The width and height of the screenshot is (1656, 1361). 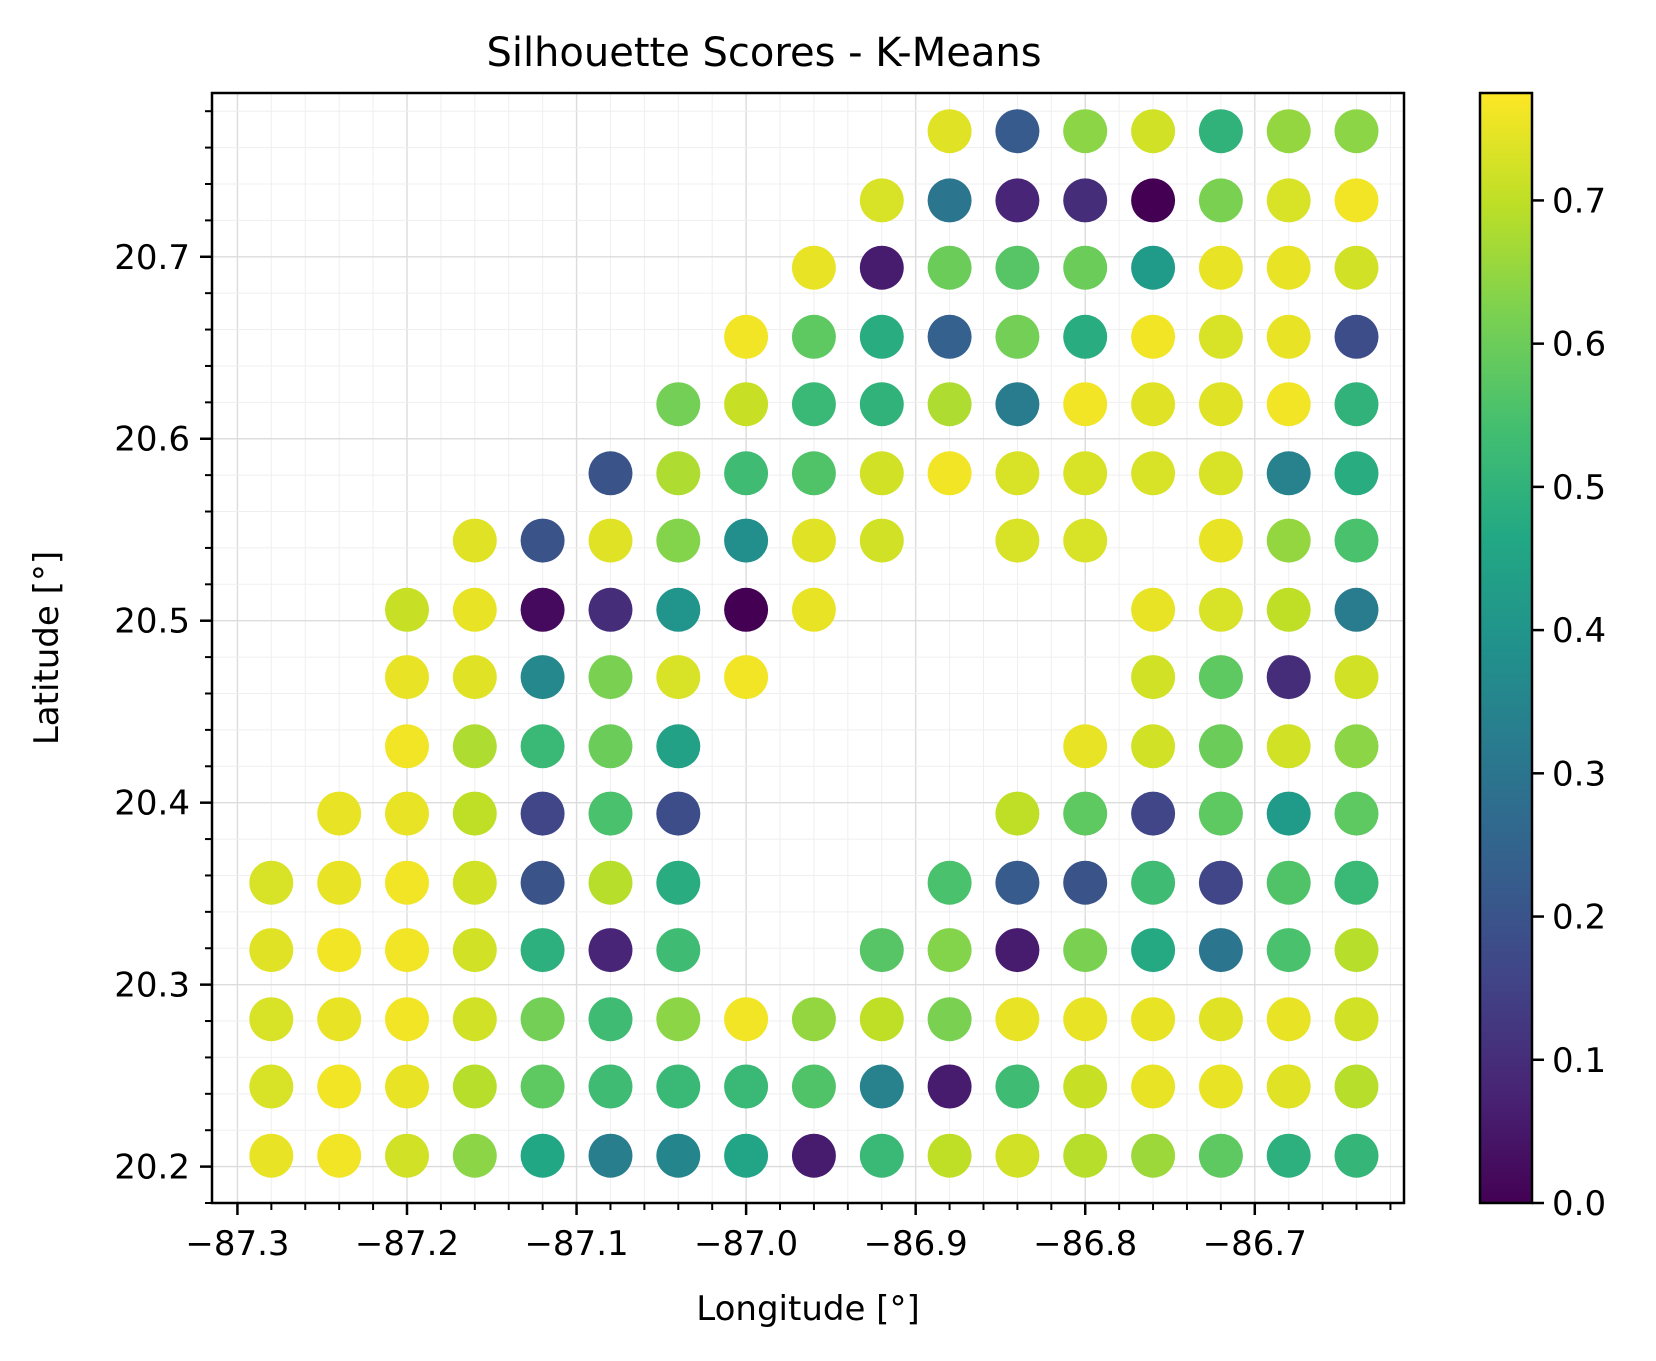 What do you see at coordinates (1085, 1244) in the screenshot?
I see `x-tick-label: −86.8` at bounding box center [1085, 1244].